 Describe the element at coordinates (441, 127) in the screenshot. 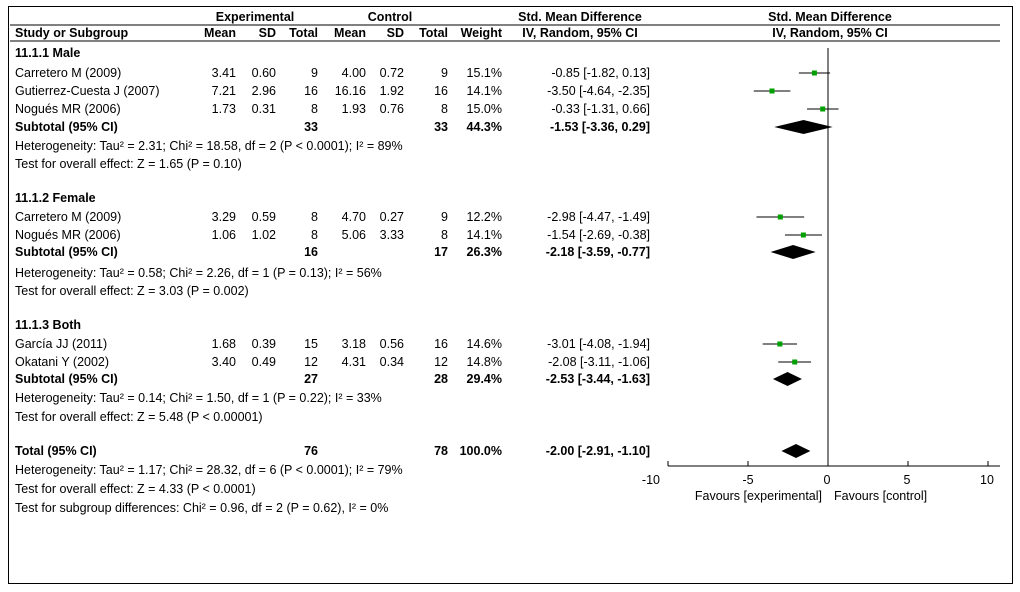

I see `subtotal-c-total: 33` at that location.